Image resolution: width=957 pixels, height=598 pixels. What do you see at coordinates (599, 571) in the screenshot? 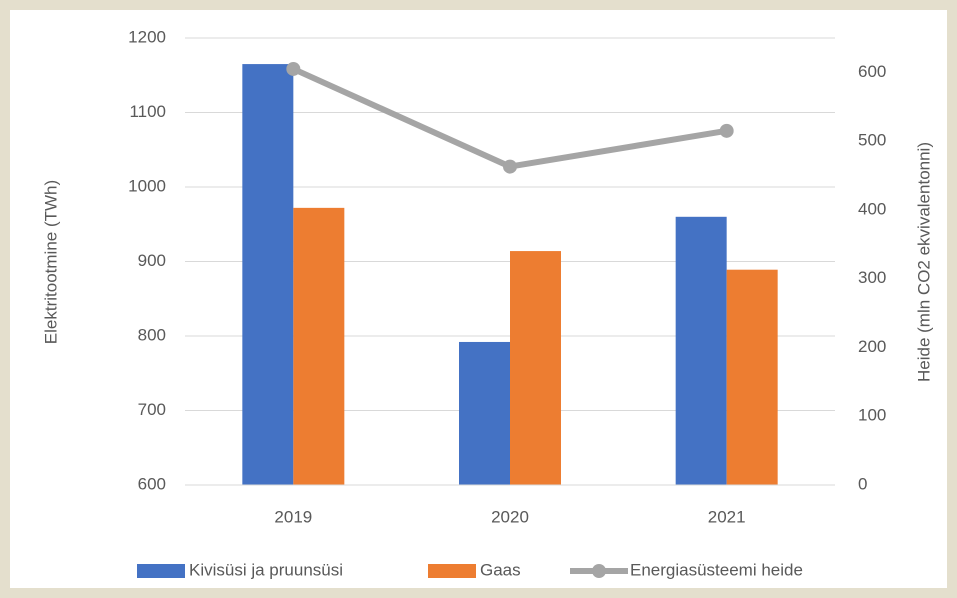
I see `legend-swatch-marker` at bounding box center [599, 571].